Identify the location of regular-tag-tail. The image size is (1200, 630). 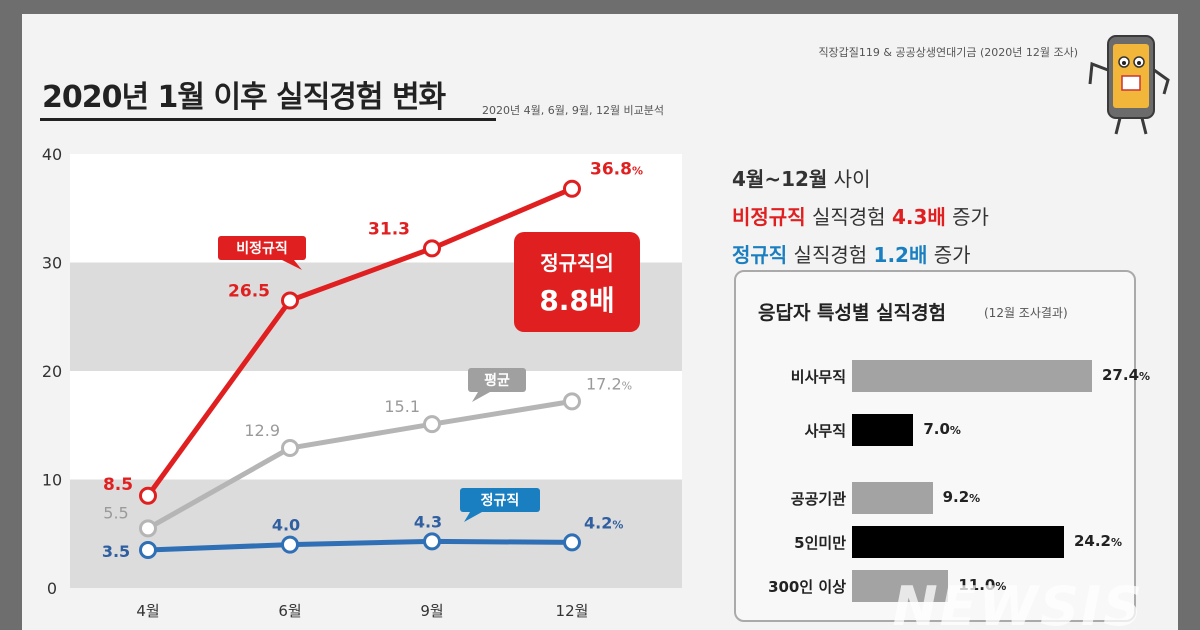
(473, 517).